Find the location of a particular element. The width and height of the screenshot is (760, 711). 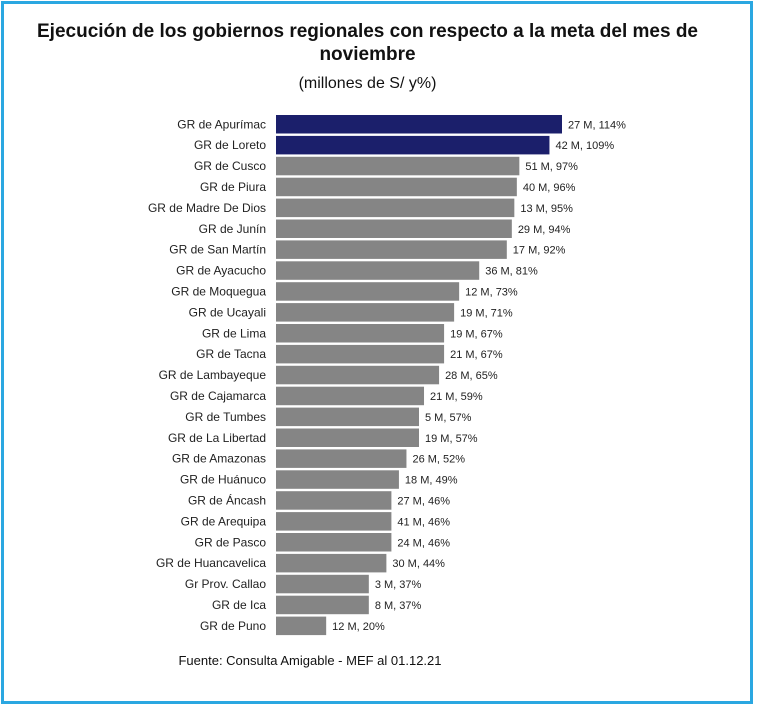

category-label: GR de Puno is located at coordinates (233, 626).